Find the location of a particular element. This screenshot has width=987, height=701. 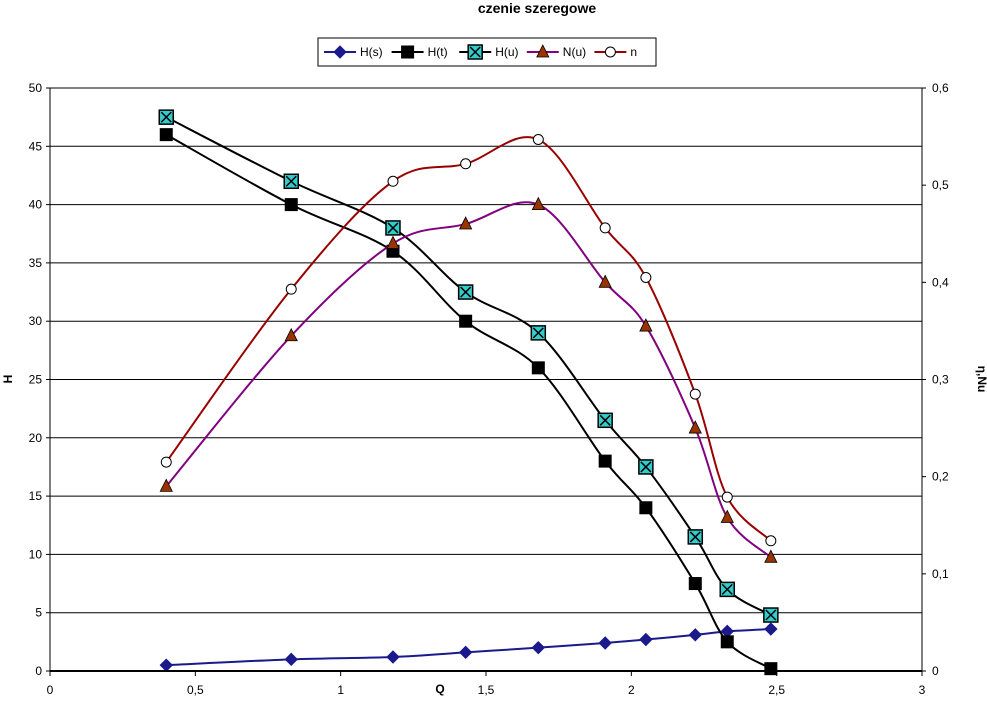

y2-tick-label: 0,5 is located at coordinates (940, 185).